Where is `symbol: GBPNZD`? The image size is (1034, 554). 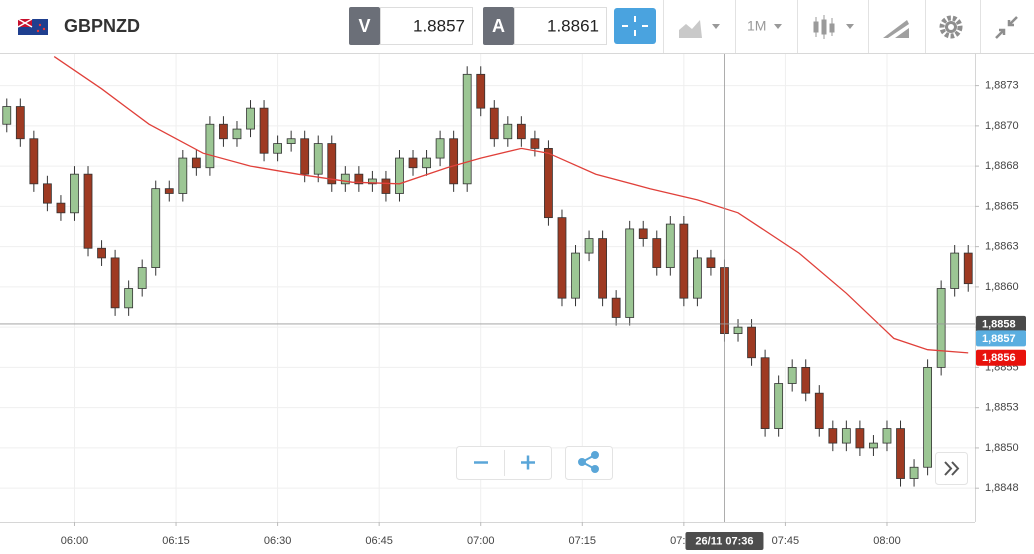
symbol: GBPNZD is located at coordinates (102, 26).